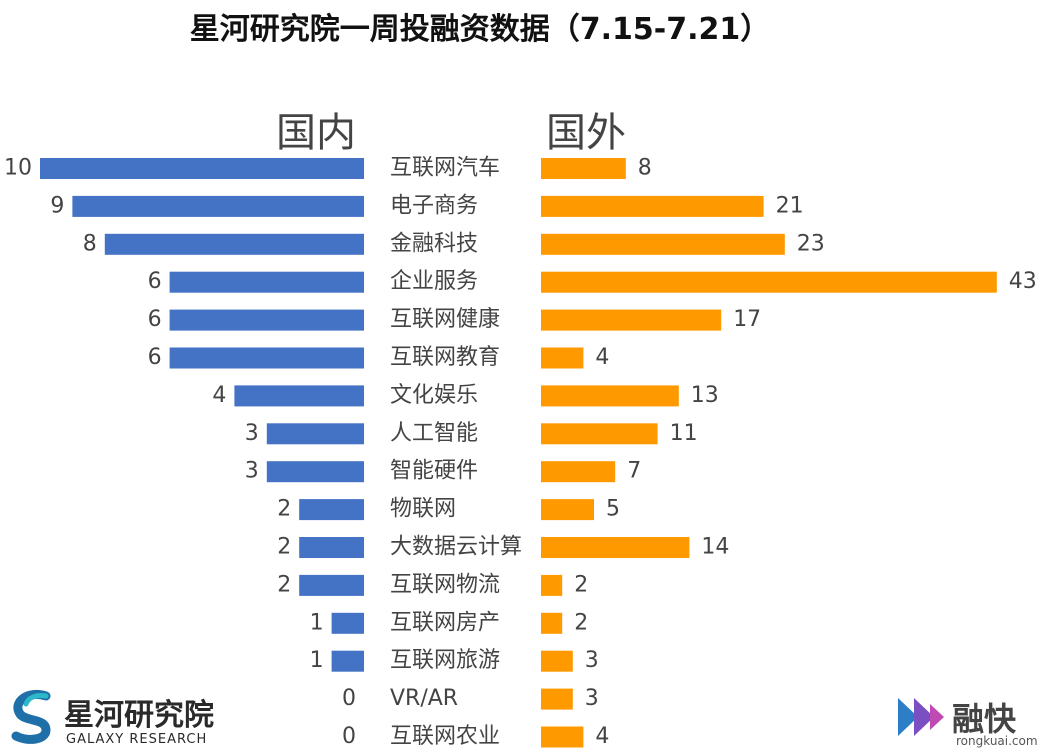 The height and width of the screenshot is (752, 1040). I want to click on chart-title: 星河研究院一周投融资数据（7.15-7.21）, so click(480, 29).